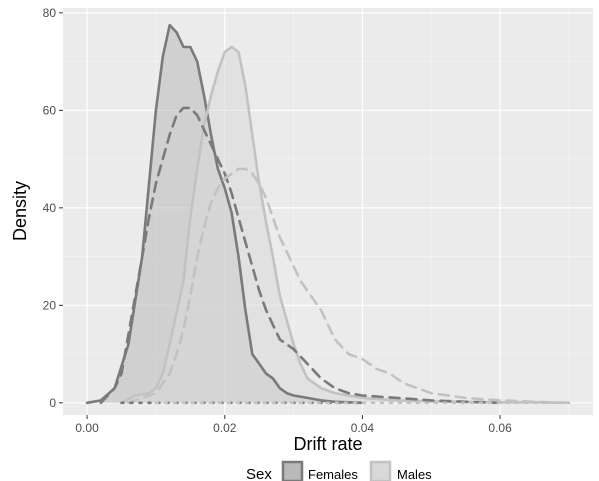  I want to click on x-tick-label: 0.04, so click(363, 428).